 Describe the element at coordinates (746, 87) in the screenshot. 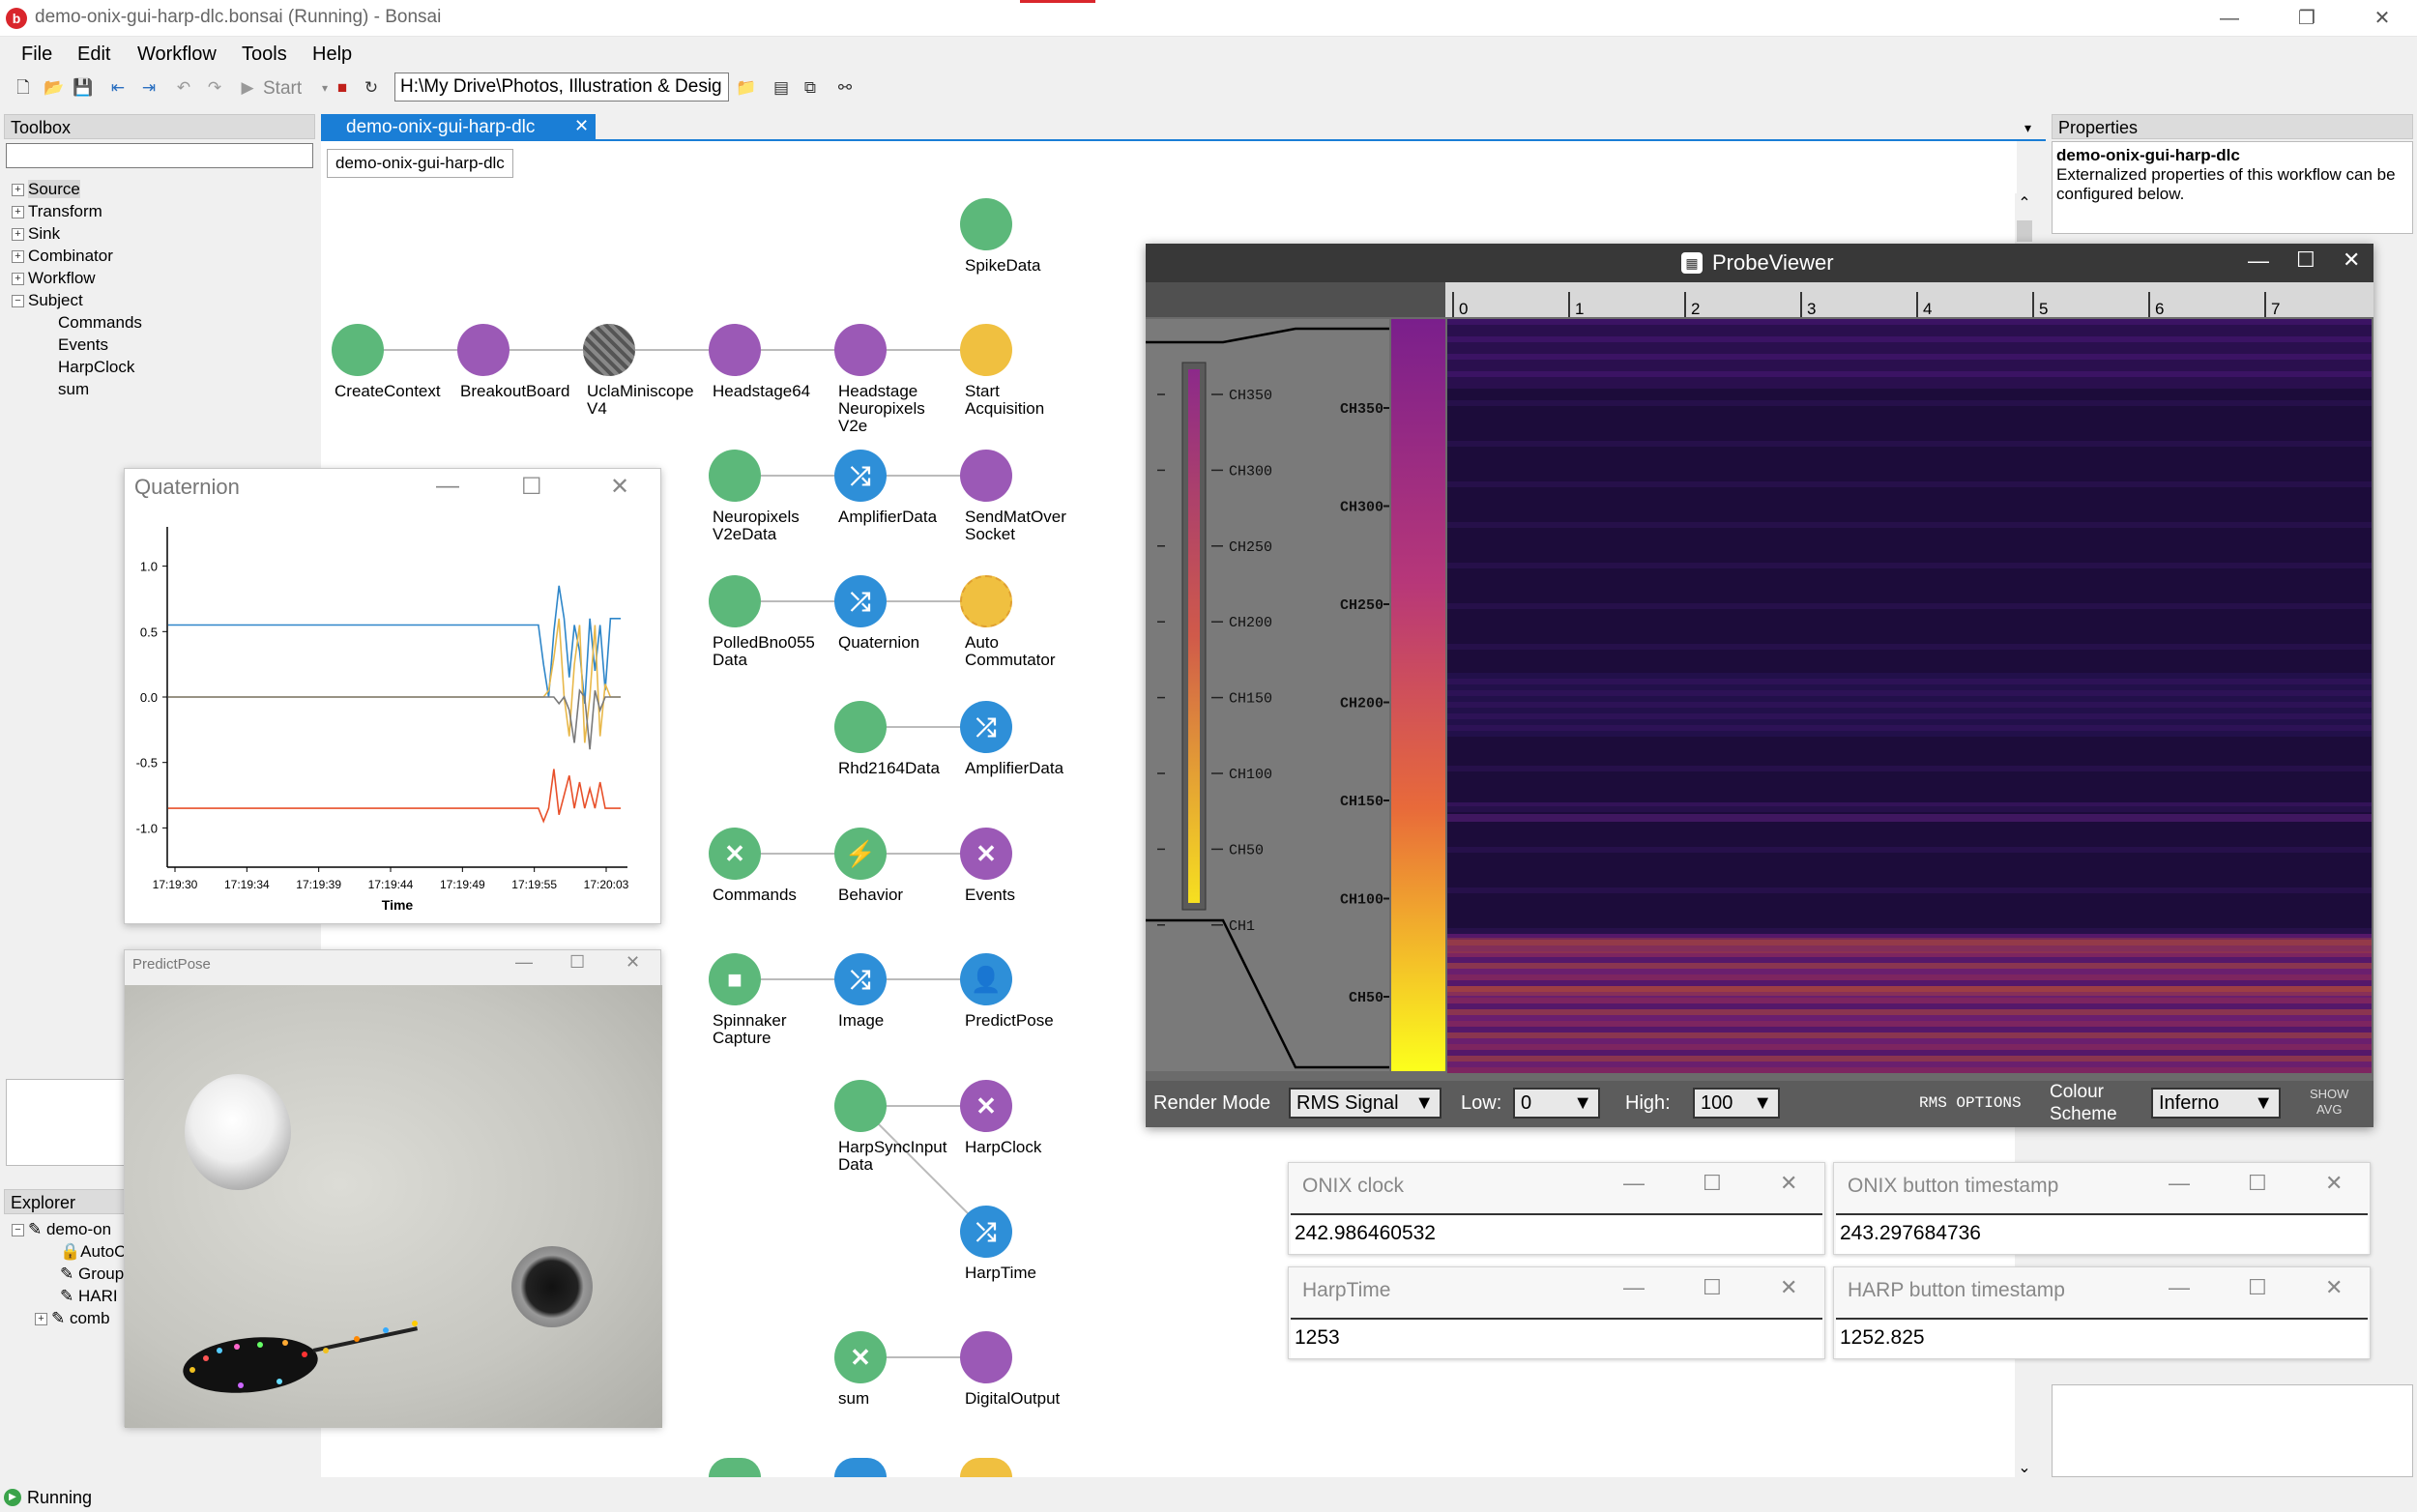

I see `folder-icon: 📁` at that location.